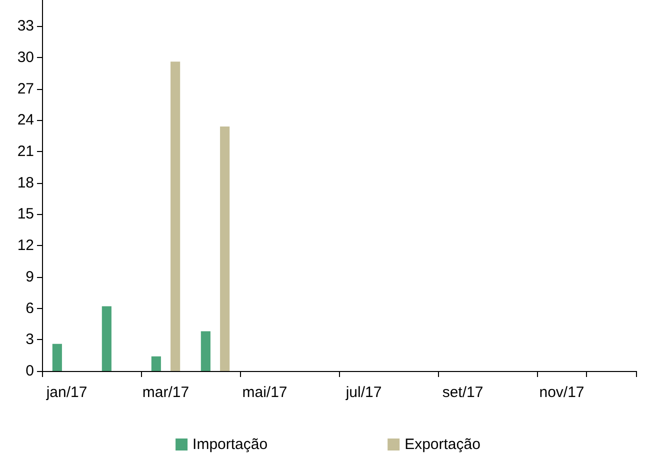 The height and width of the screenshot is (457, 656). I want to click on y-tick-label: 30, so click(25, 57).